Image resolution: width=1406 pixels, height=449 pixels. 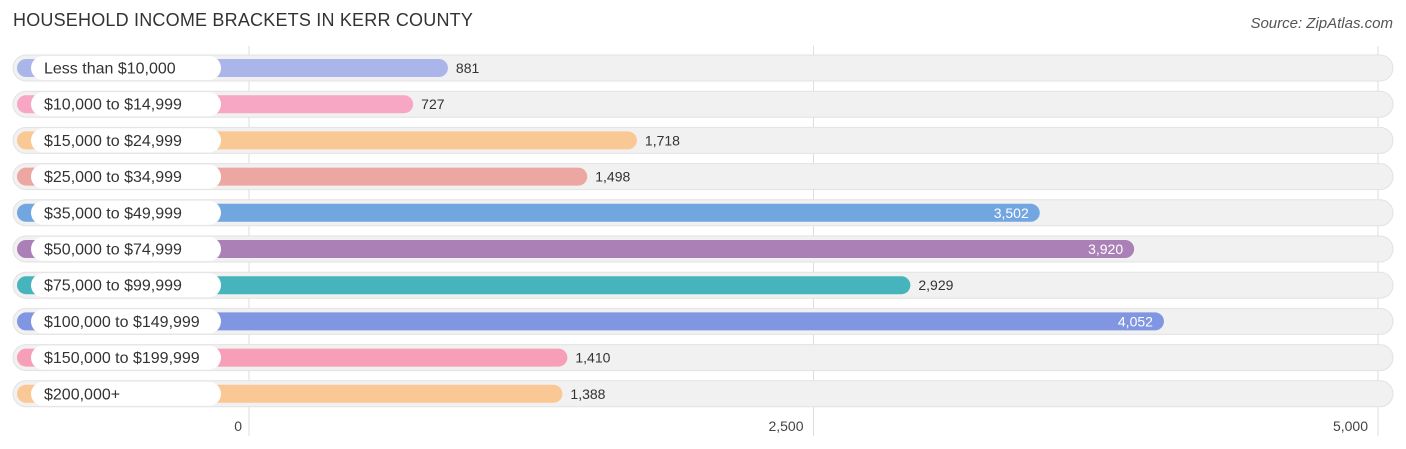 What do you see at coordinates (113, 213) in the screenshot?
I see `category-label: $35,000 to $49,999` at bounding box center [113, 213].